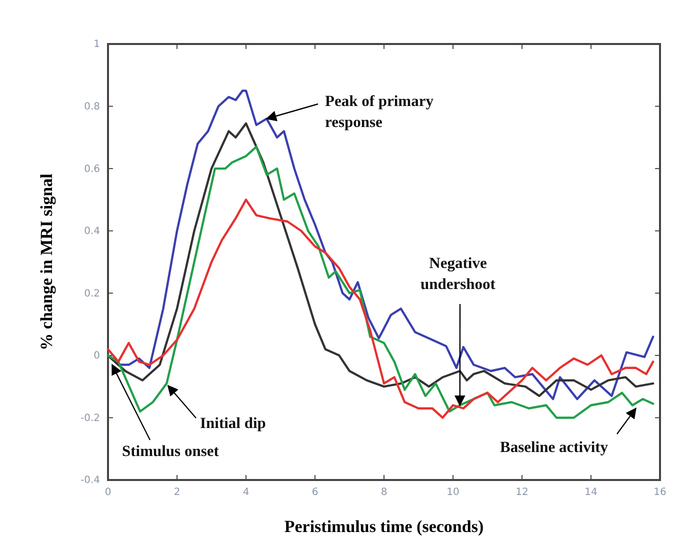  Describe the element at coordinates (92, 169) in the screenshot. I see `y-tick-label: 0.6` at that location.